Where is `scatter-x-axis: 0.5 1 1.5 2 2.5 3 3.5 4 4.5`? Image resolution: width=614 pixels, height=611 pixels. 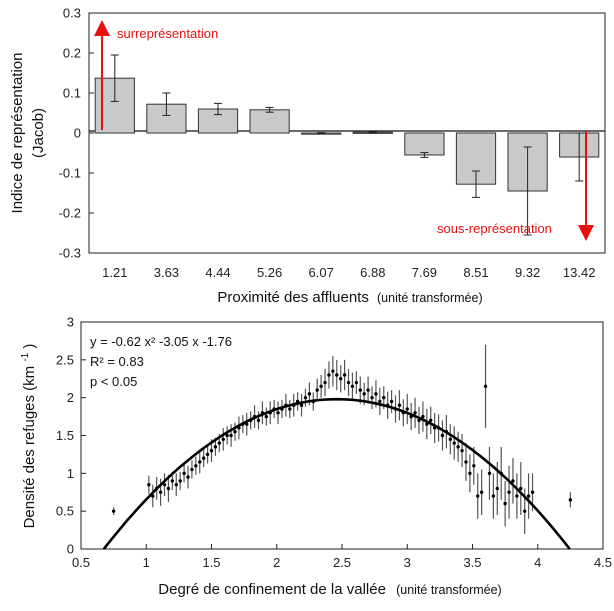 scatter-x-axis: 0.5 1 1.5 2 2.5 3 3.5 4 4.5 is located at coordinates (342, 557).